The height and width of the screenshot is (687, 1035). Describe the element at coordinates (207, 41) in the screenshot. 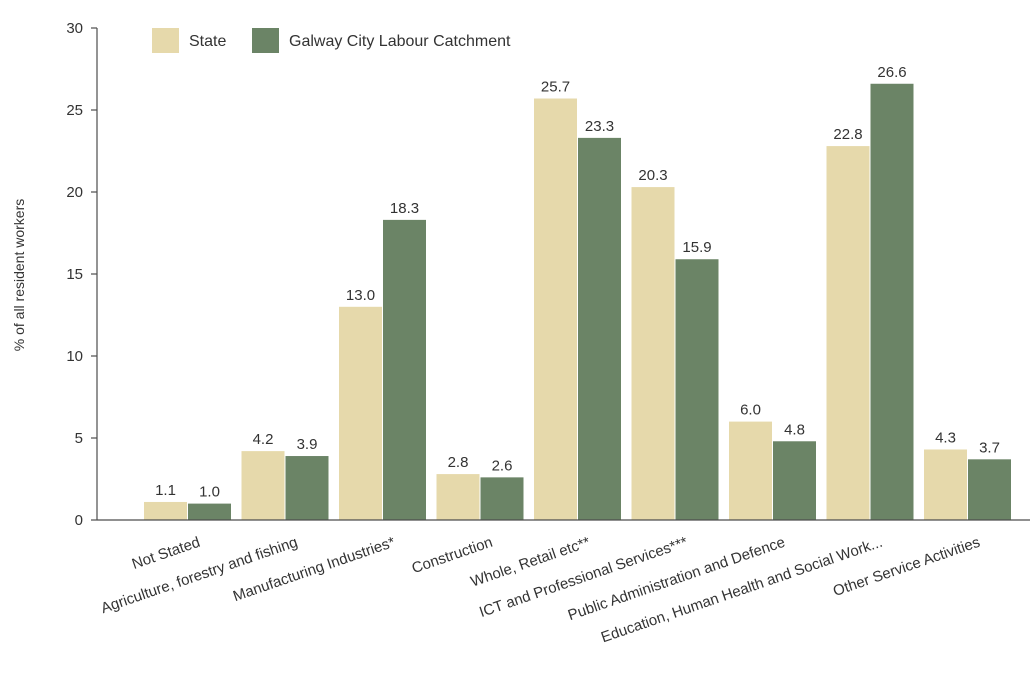

I see `legend-label: State` at that location.